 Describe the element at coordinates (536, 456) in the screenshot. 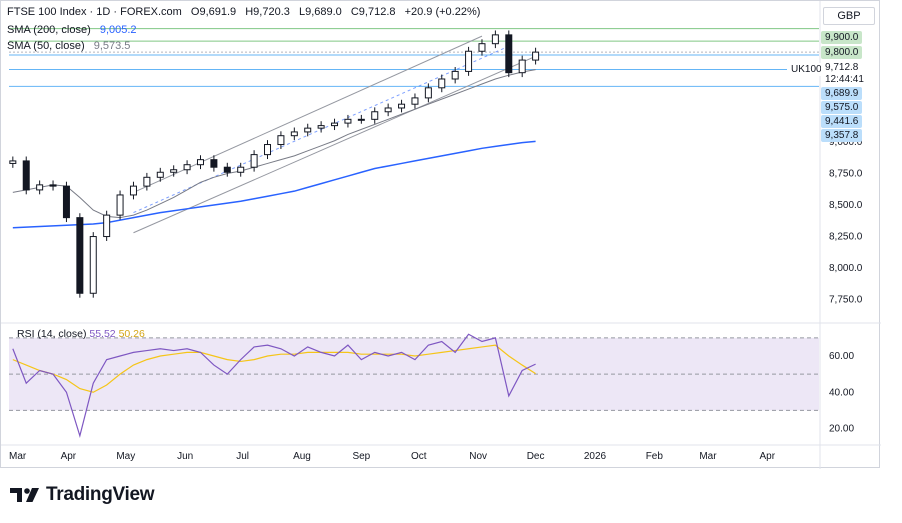

I see `time-tick-label: Dec` at that location.